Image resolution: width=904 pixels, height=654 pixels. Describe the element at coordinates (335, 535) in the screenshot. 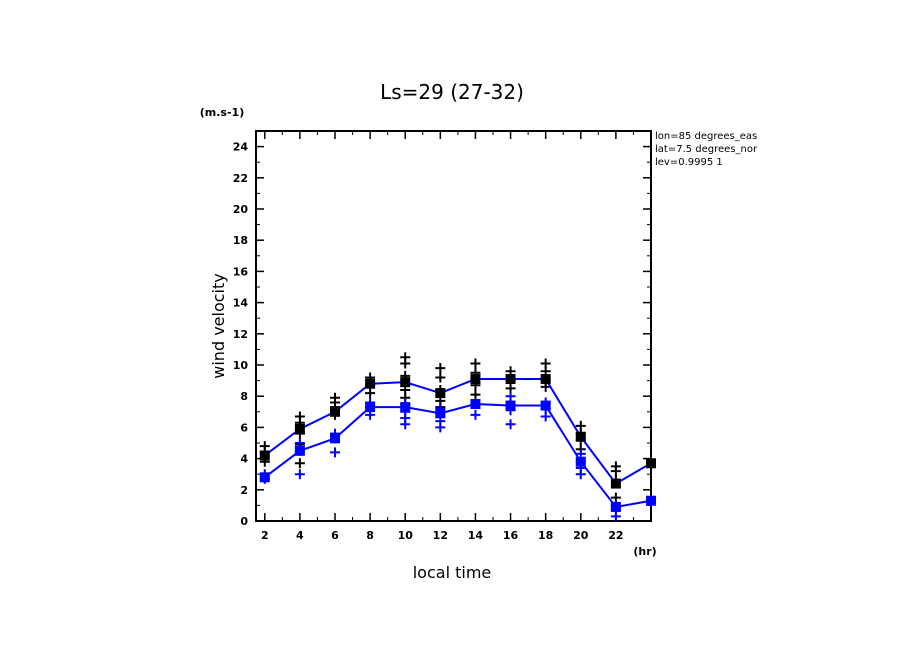

I see `x-tick-label: 6` at that location.